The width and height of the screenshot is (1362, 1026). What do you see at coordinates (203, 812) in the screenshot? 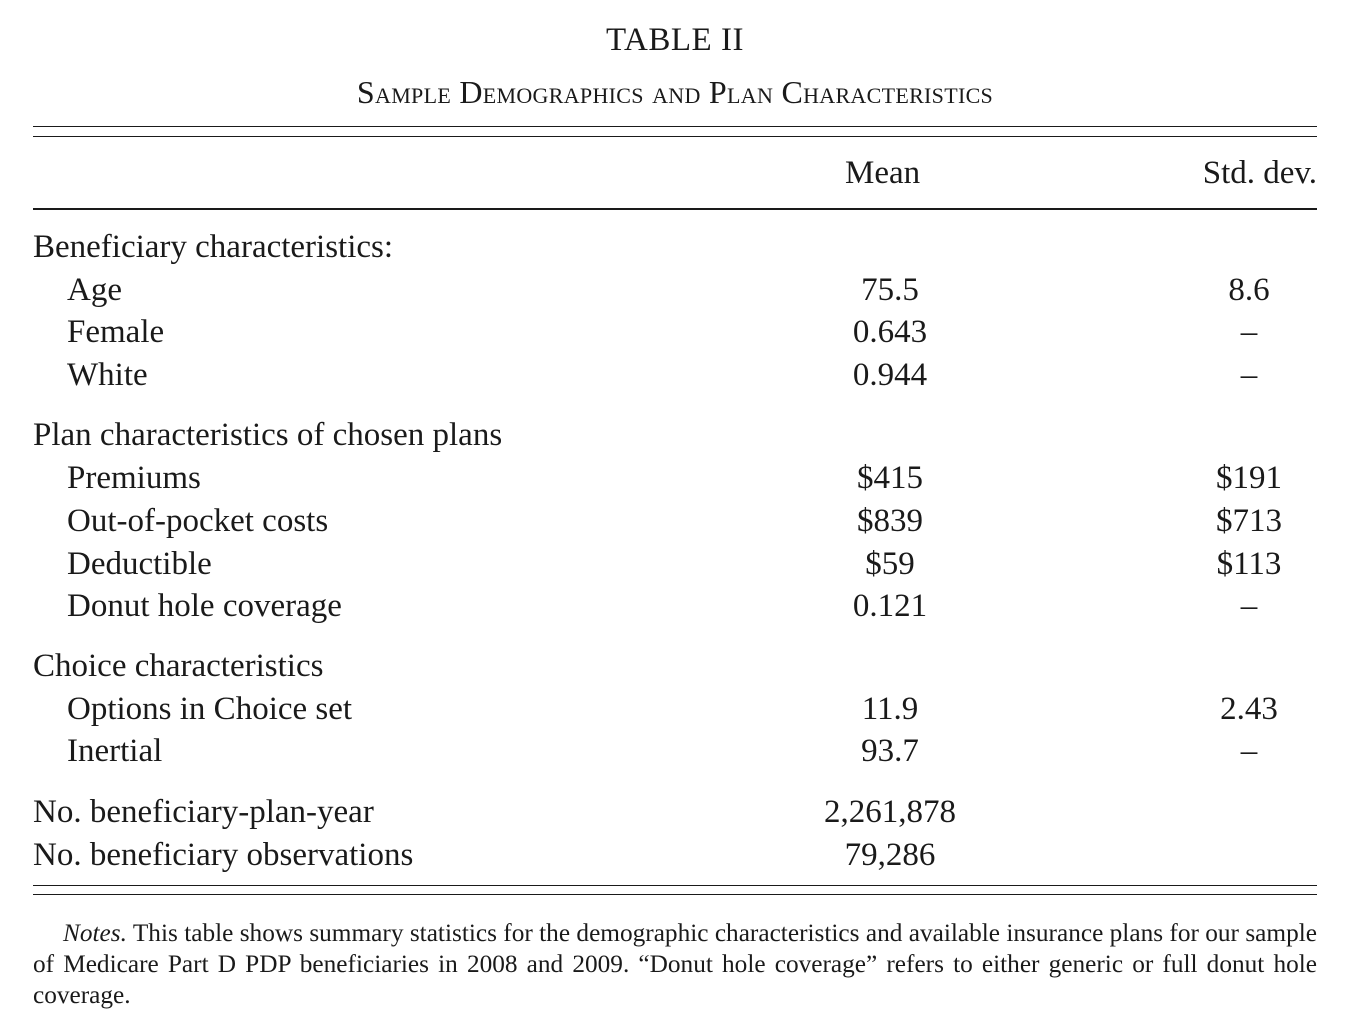
I see `row-label: No. beneficiary-plan-year` at bounding box center [203, 812].